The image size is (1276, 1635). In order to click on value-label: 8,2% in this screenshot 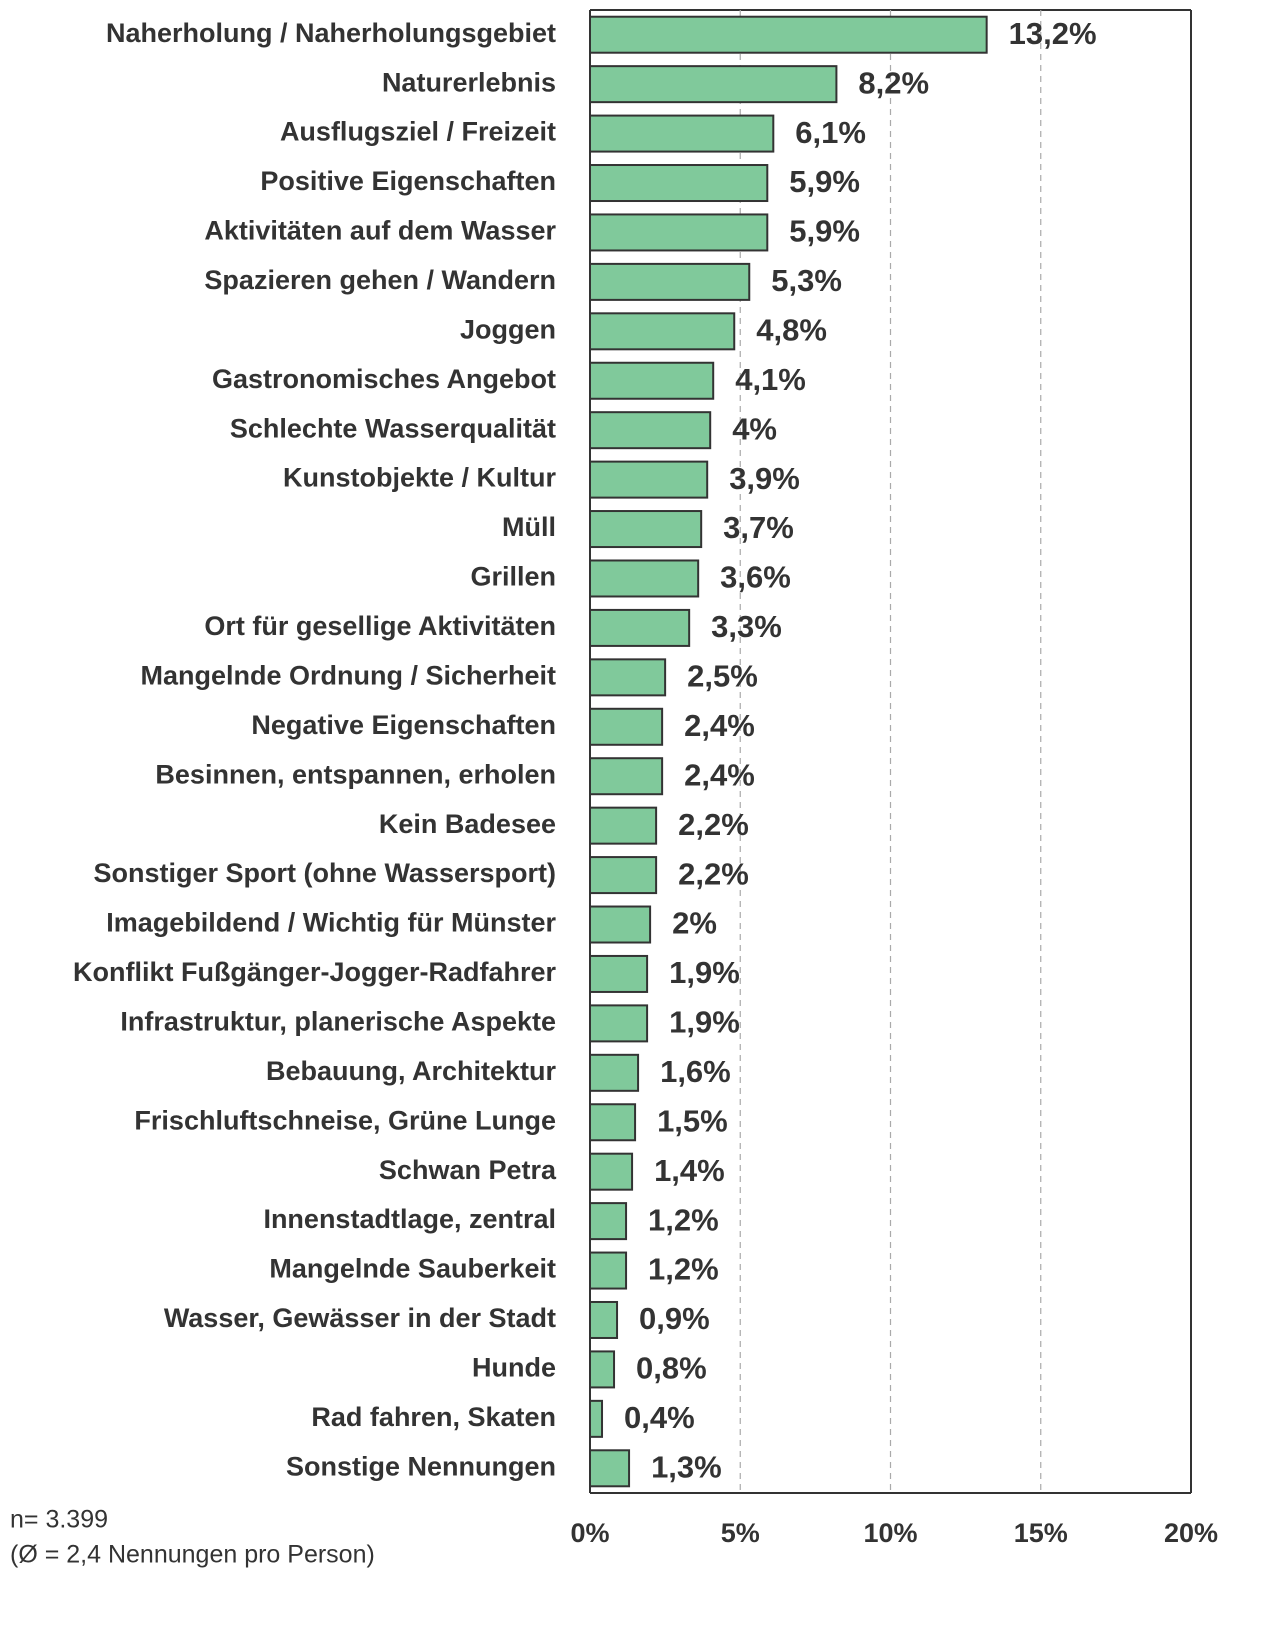, I will do `click(893, 82)`.